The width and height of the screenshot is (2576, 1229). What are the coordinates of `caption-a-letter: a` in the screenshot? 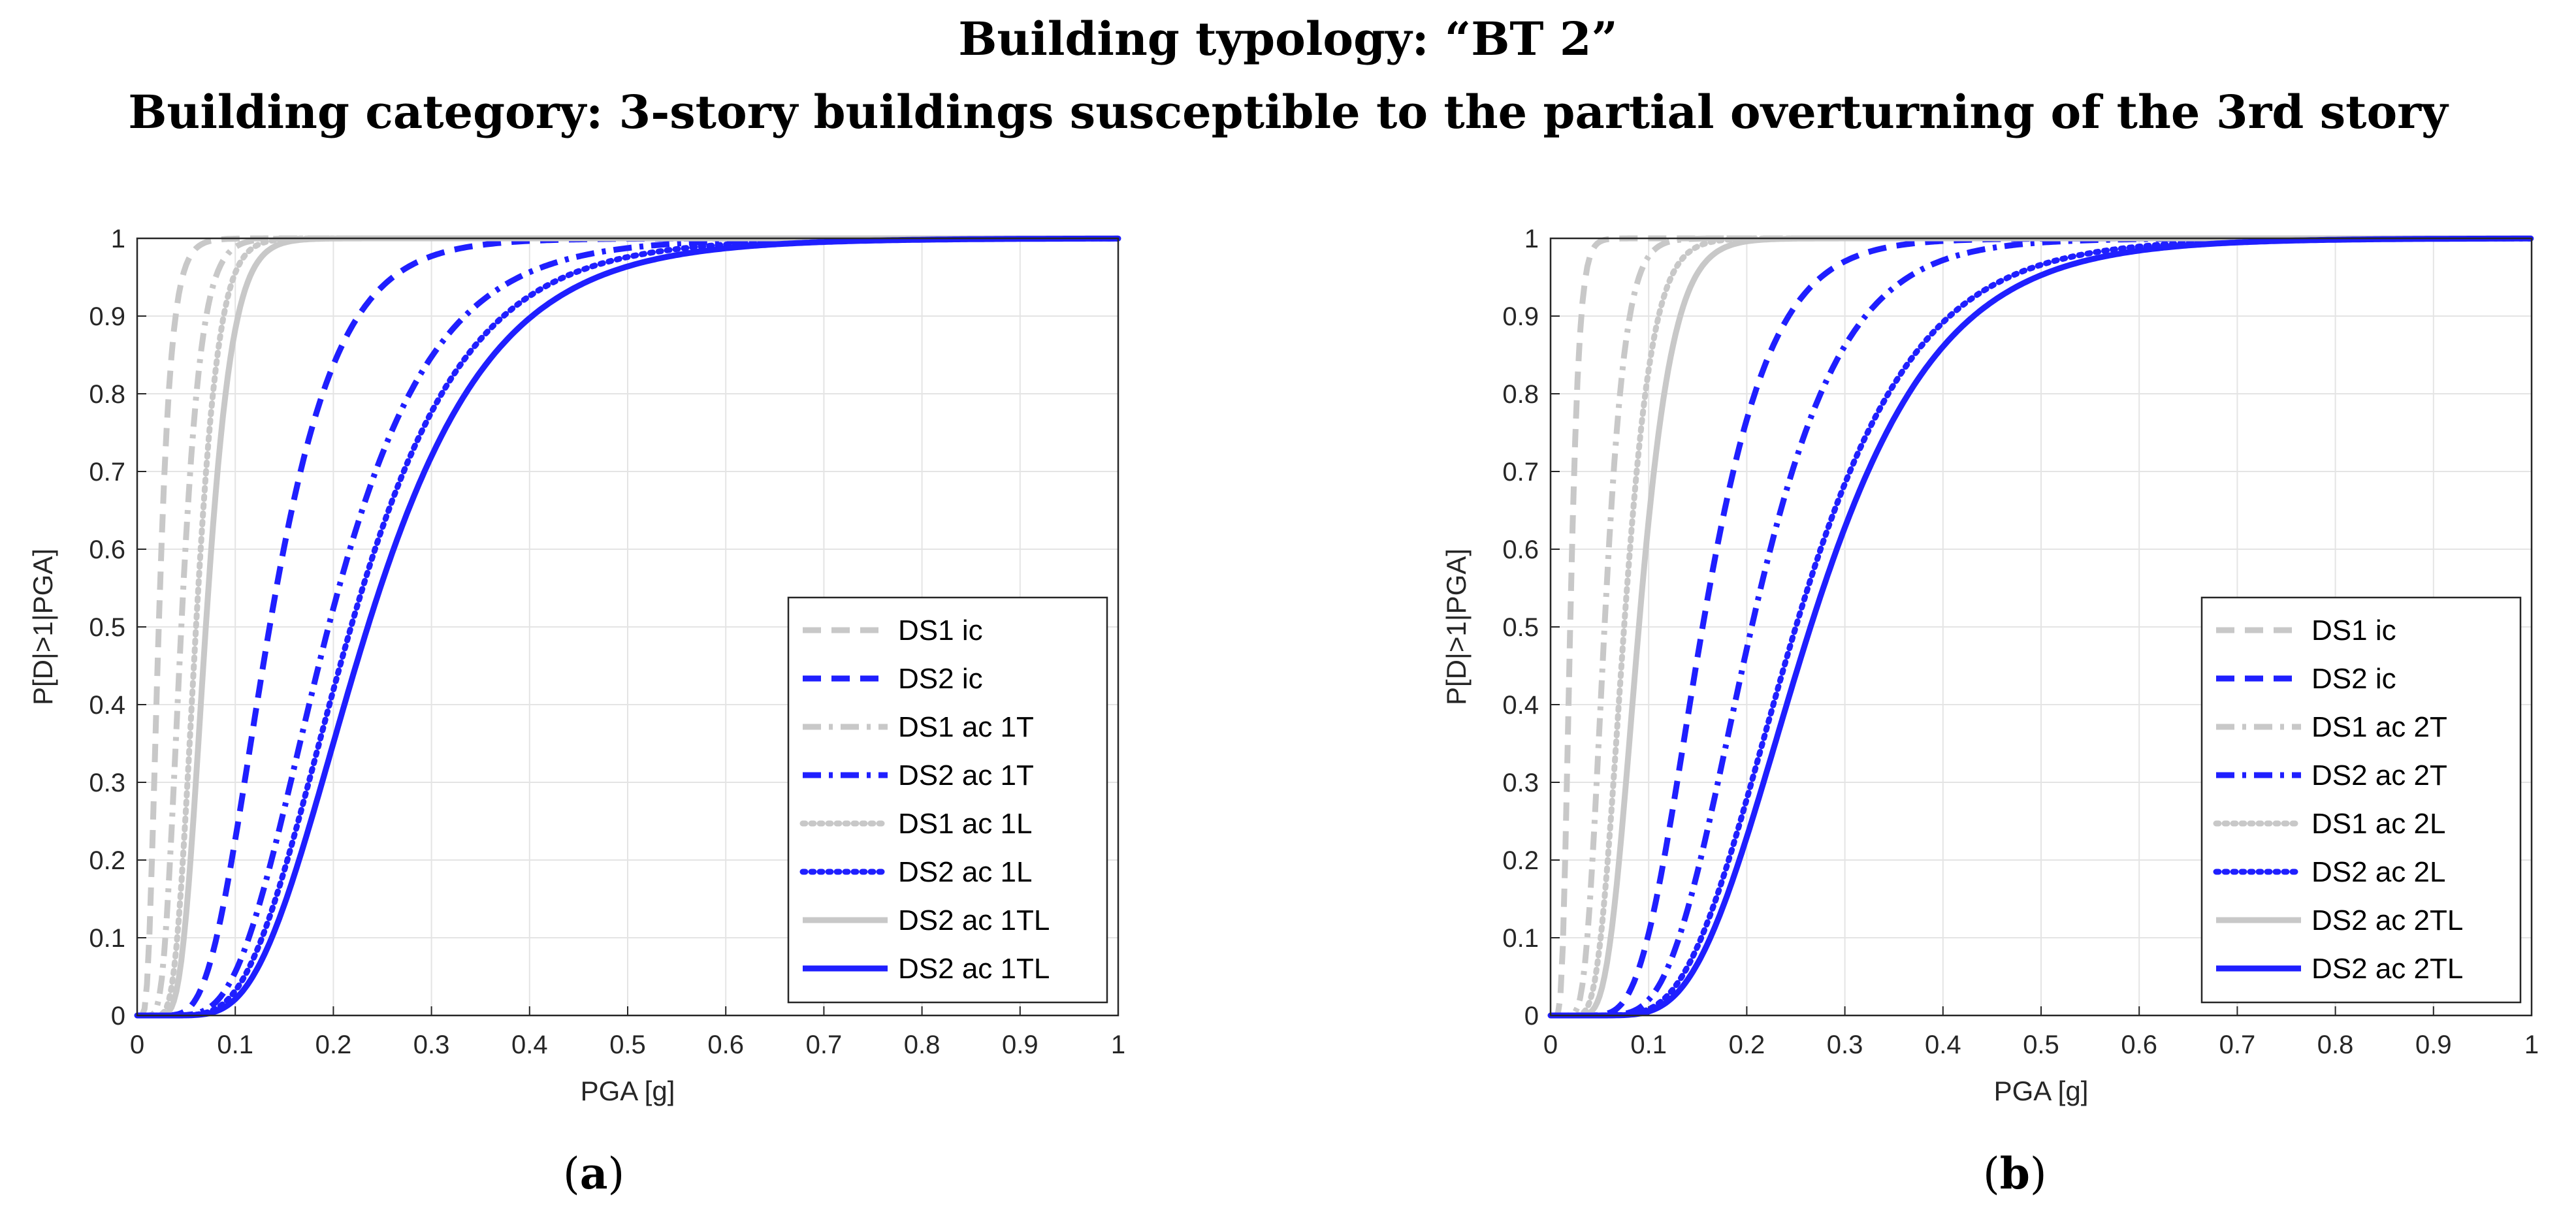 It's located at (593, 1173).